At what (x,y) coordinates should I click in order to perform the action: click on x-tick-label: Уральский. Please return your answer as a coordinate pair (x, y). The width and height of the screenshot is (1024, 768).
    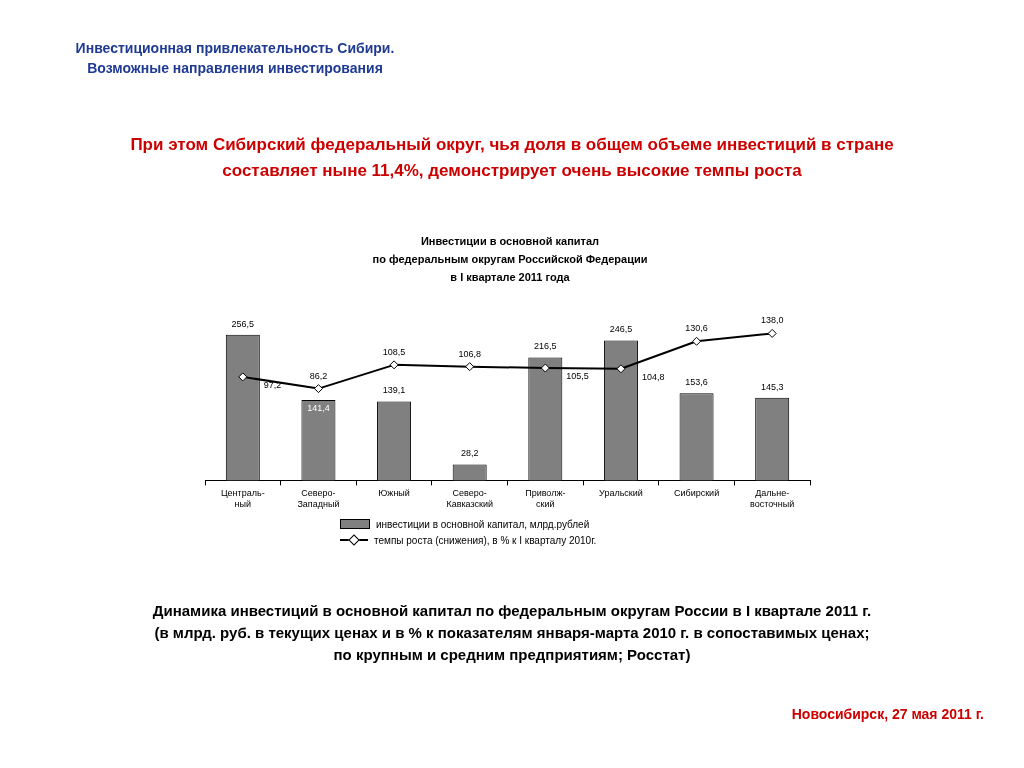
    Looking at the image, I should click on (621, 493).